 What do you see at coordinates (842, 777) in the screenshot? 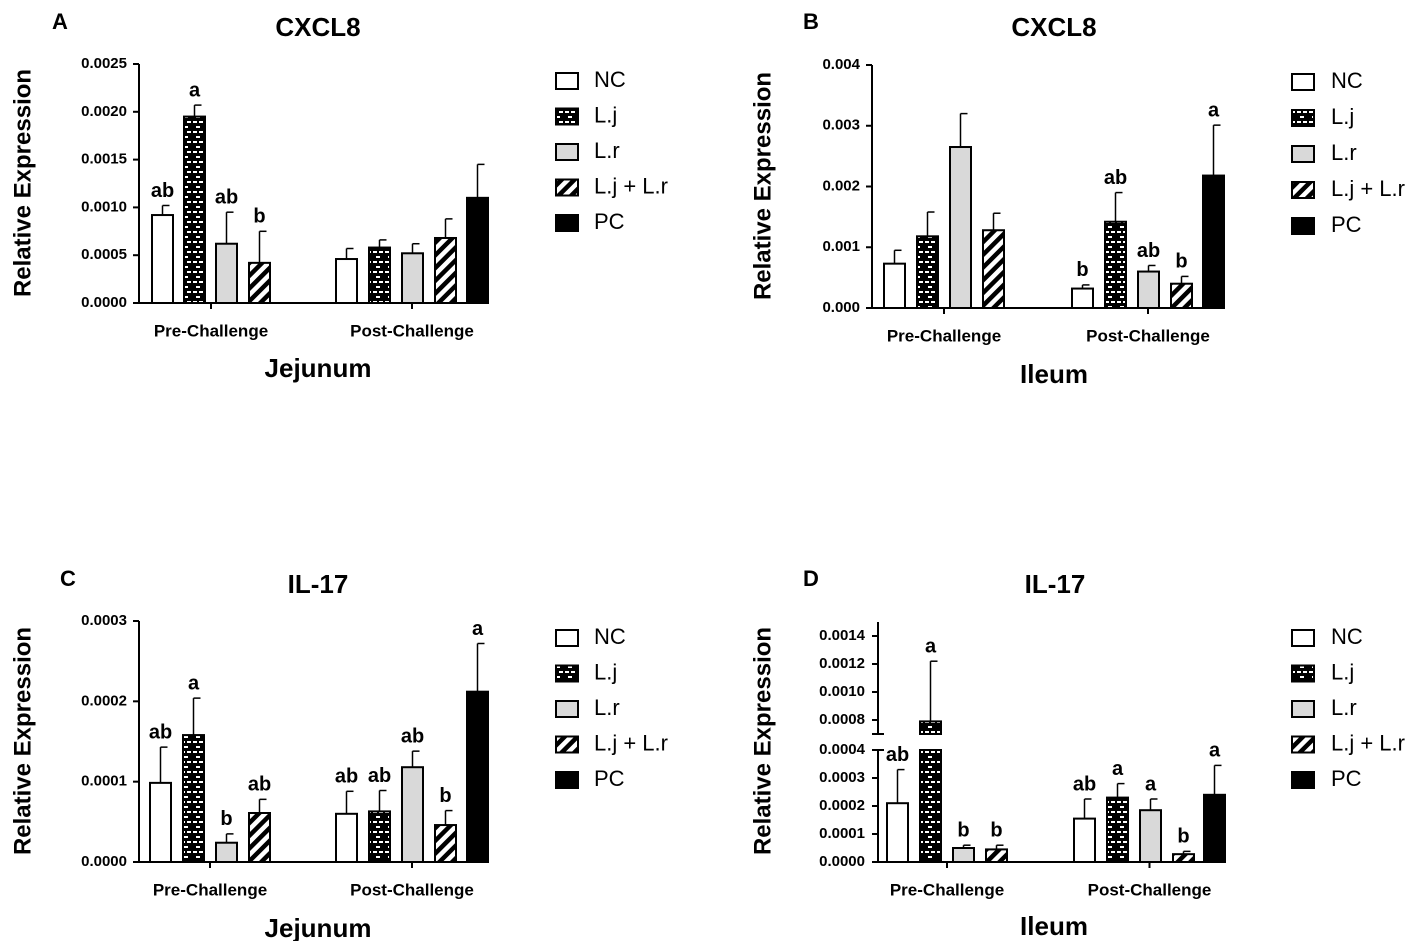
I see `y-tick-label: 0.0003` at bounding box center [842, 777].